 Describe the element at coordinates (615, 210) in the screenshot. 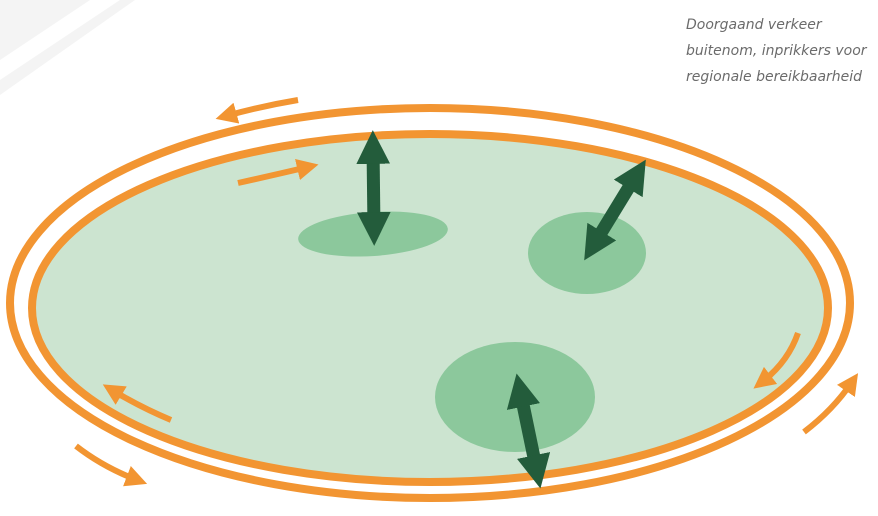

I see `inprikker-arrow-right` at that location.